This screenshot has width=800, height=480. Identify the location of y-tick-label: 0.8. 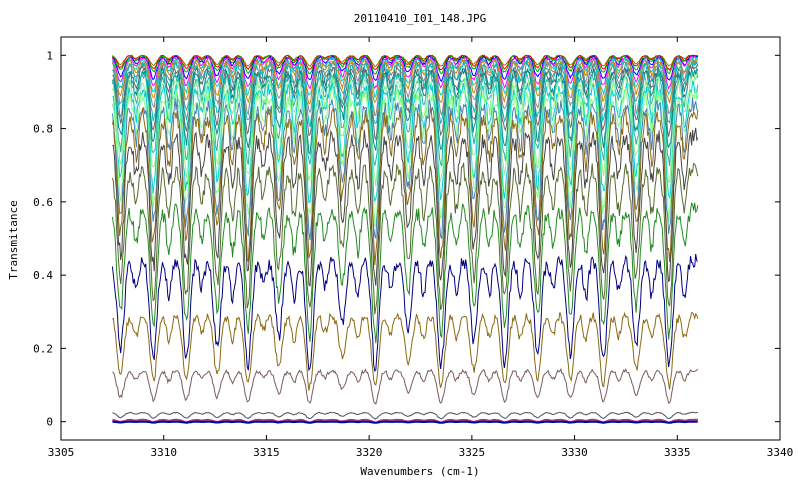
(43, 129).